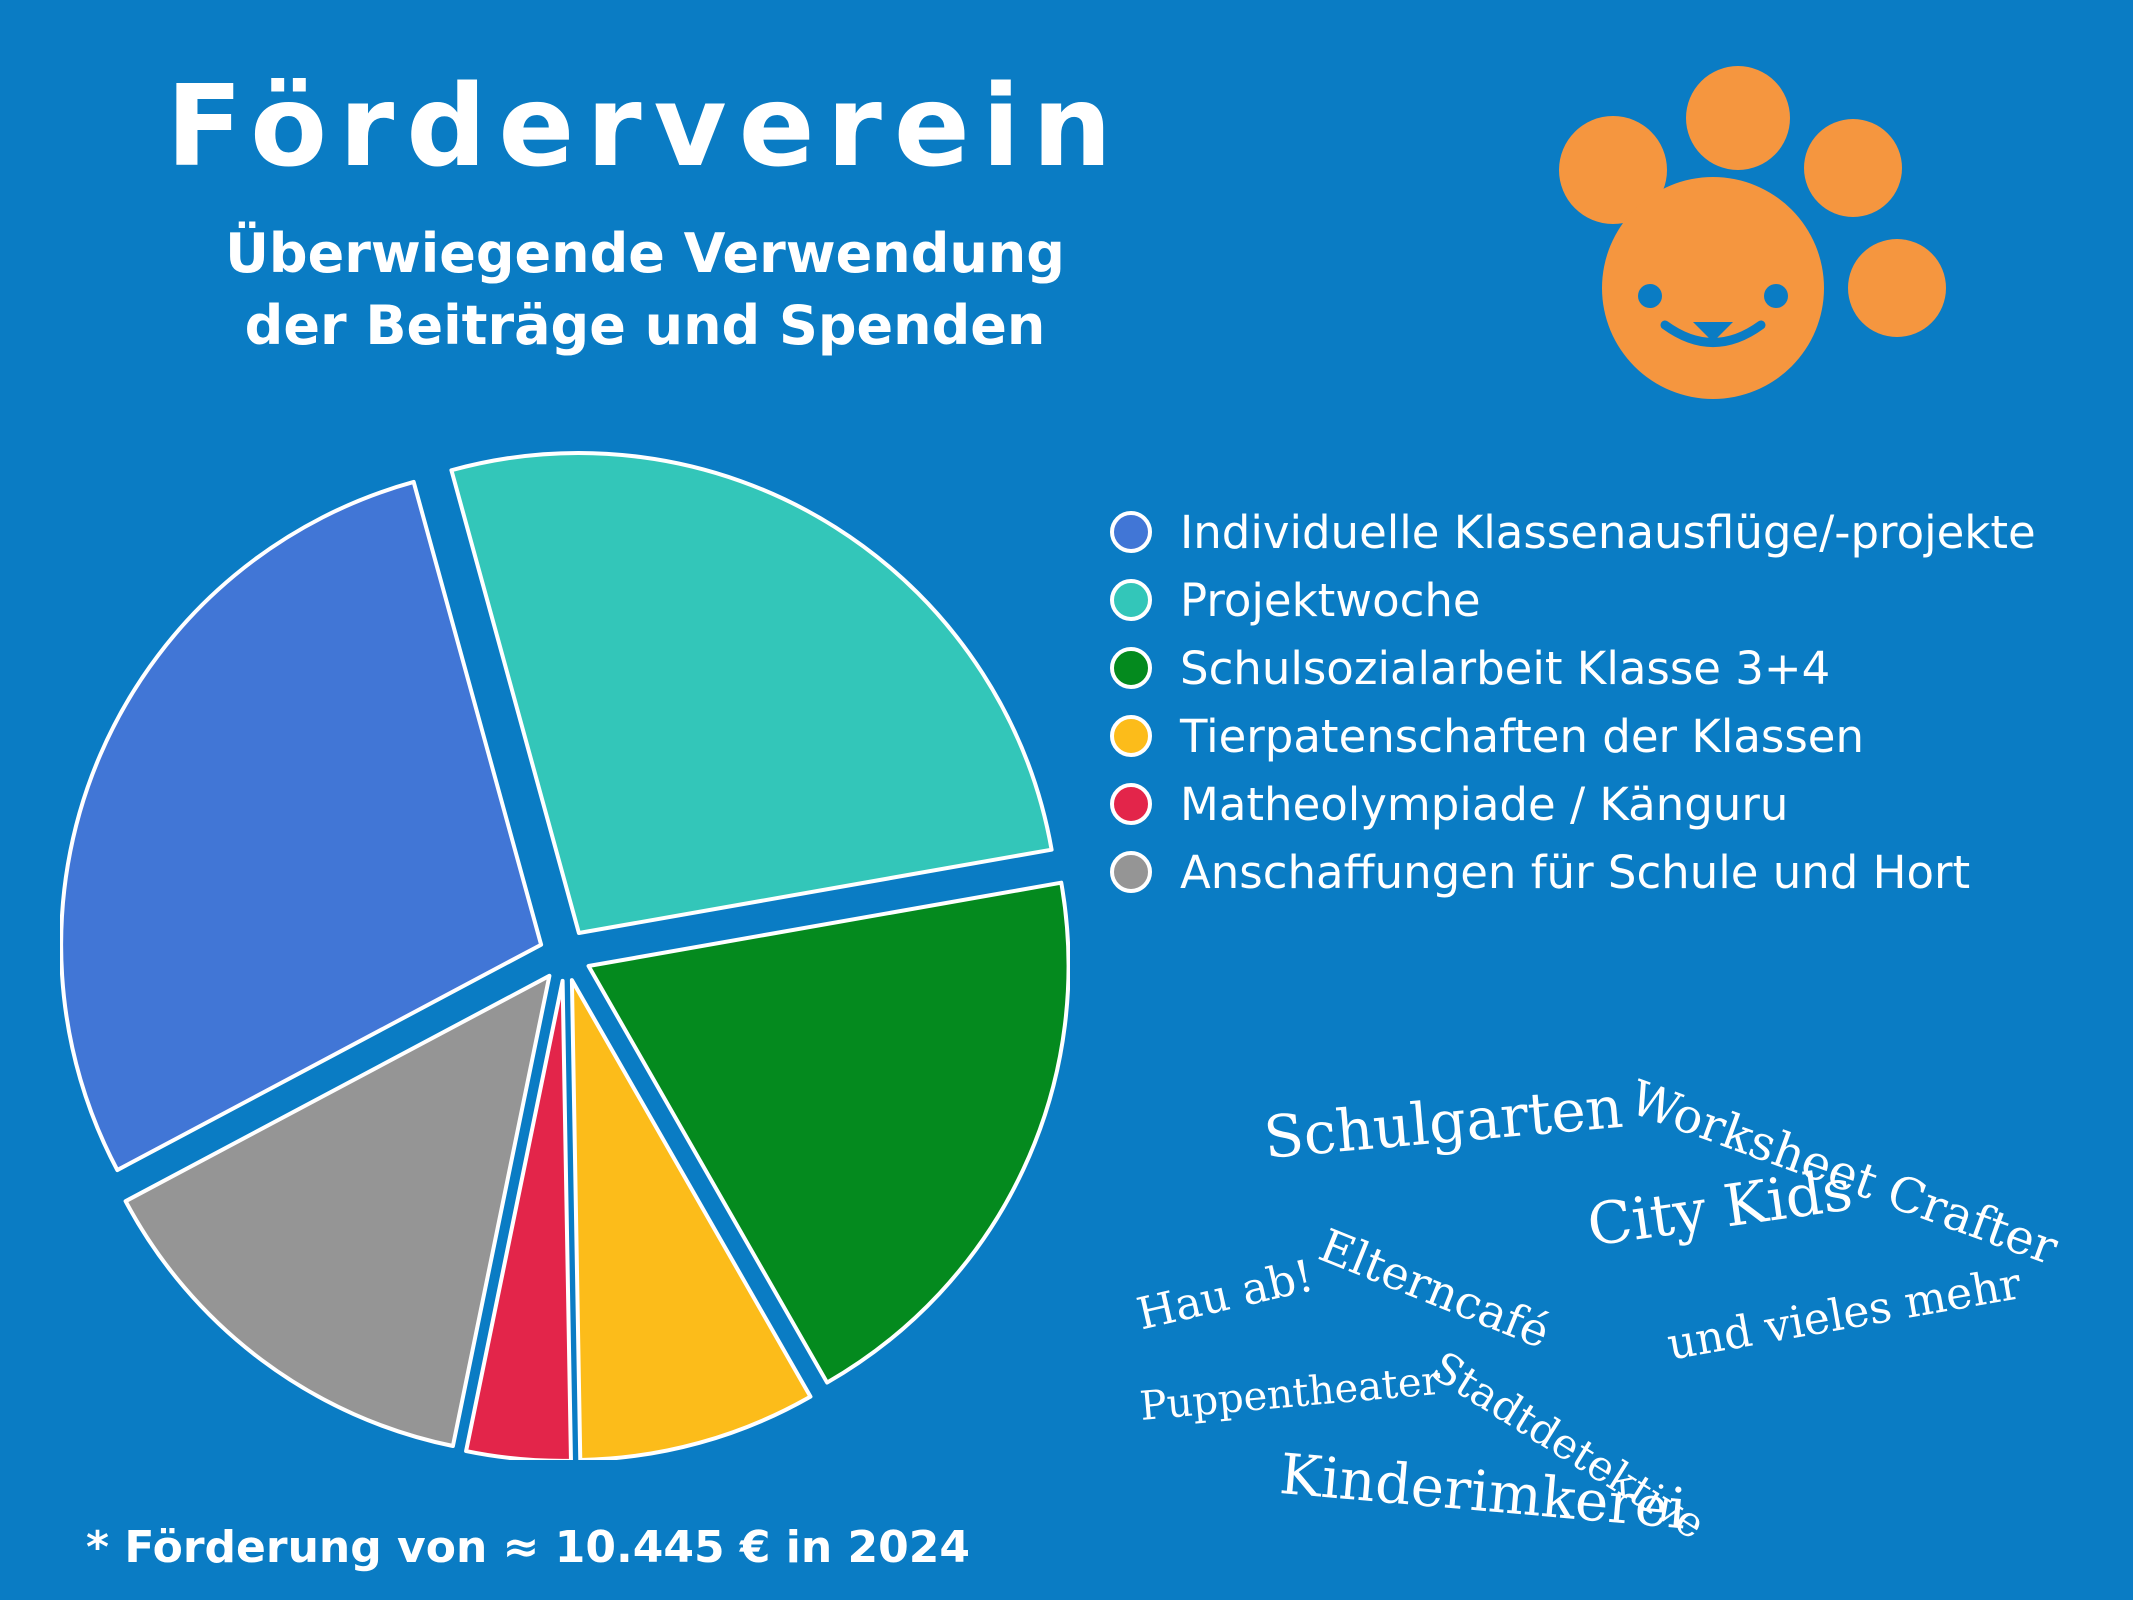 The width and height of the screenshot is (2133, 1600). I want to click on legend-item-4: Matheolympiade / Känguru, so click(1573, 804).